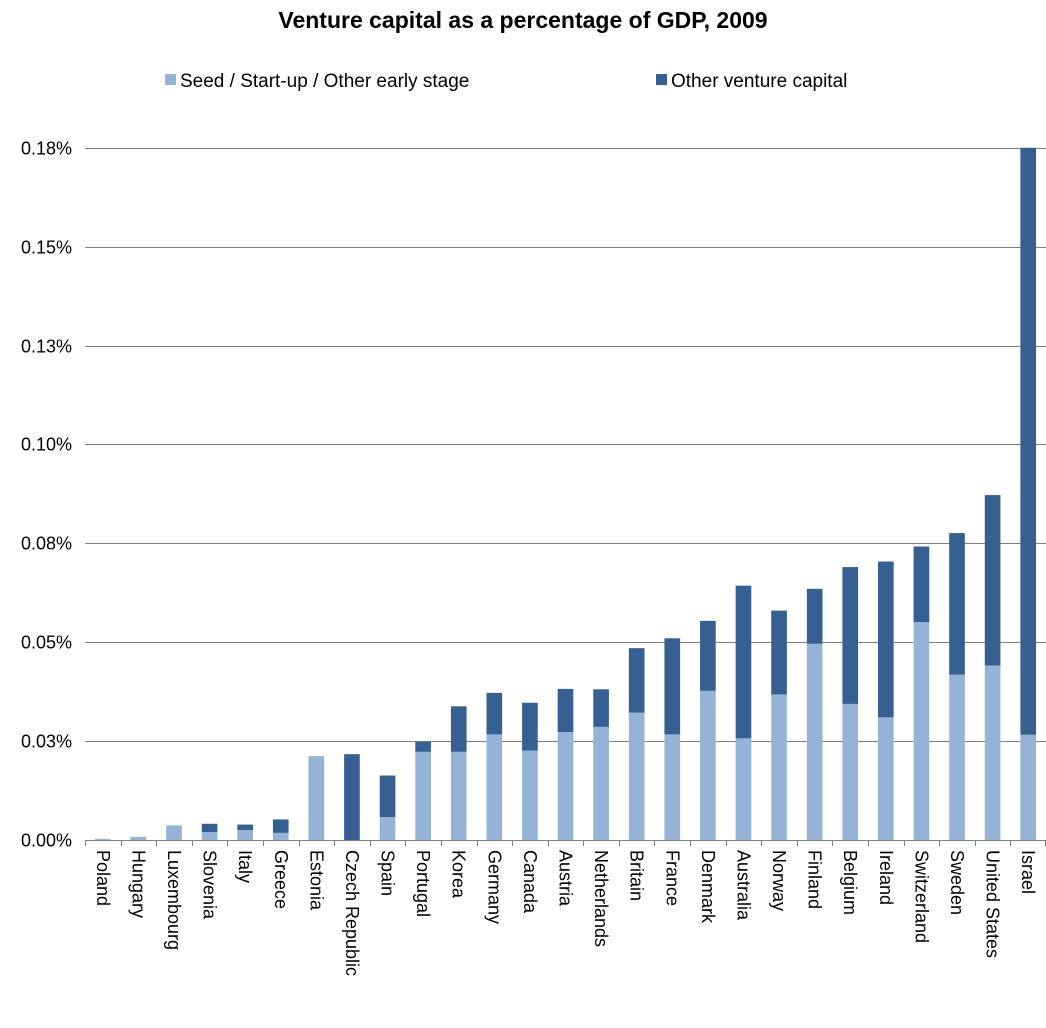 The height and width of the screenshot is (1028, 1046). I want to click on legend-swatch-seed, so click(170, 79).